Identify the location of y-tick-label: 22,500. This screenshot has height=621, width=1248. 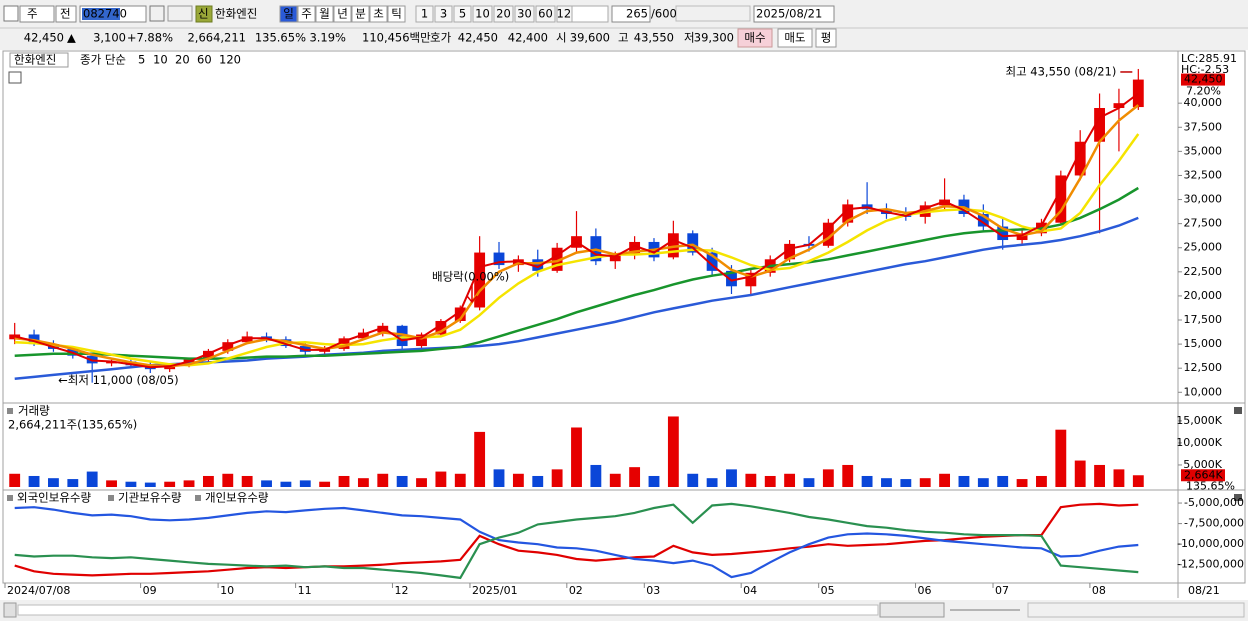
(1203, 271).